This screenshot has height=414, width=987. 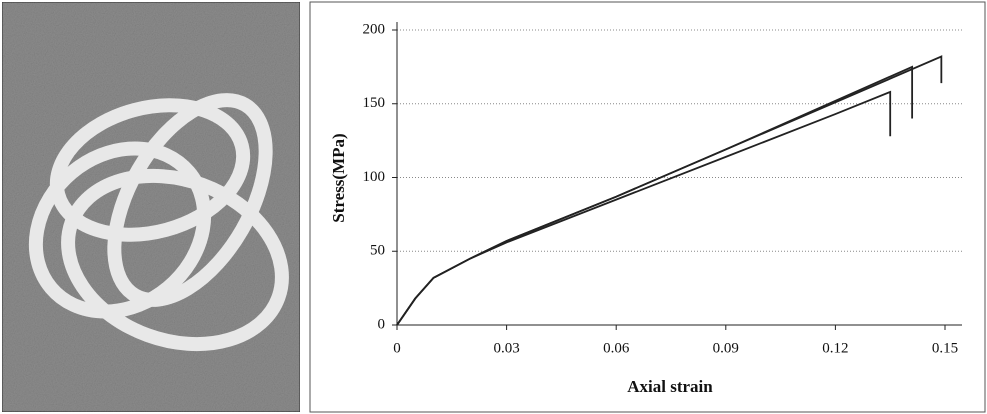 I want to click on y-tick-label: 100, so click(x=374, y=177).